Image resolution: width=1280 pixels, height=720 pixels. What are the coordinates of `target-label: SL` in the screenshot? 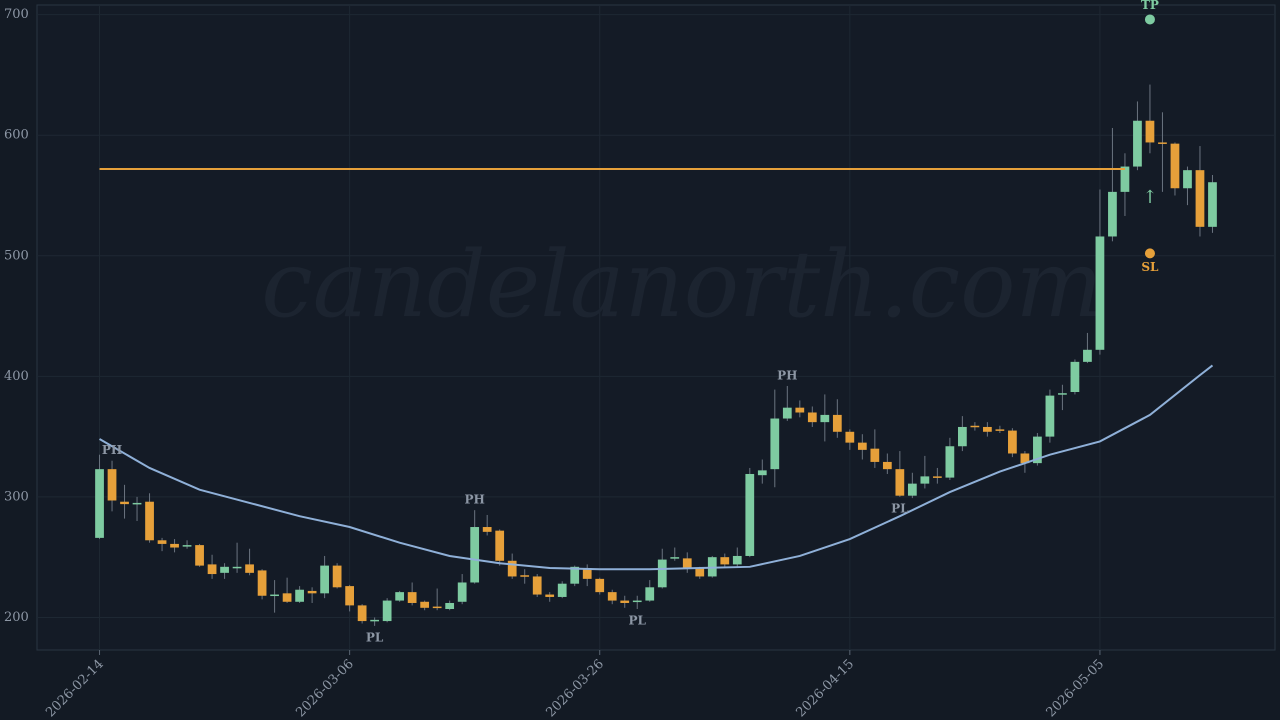 It's located at (1150, 267).